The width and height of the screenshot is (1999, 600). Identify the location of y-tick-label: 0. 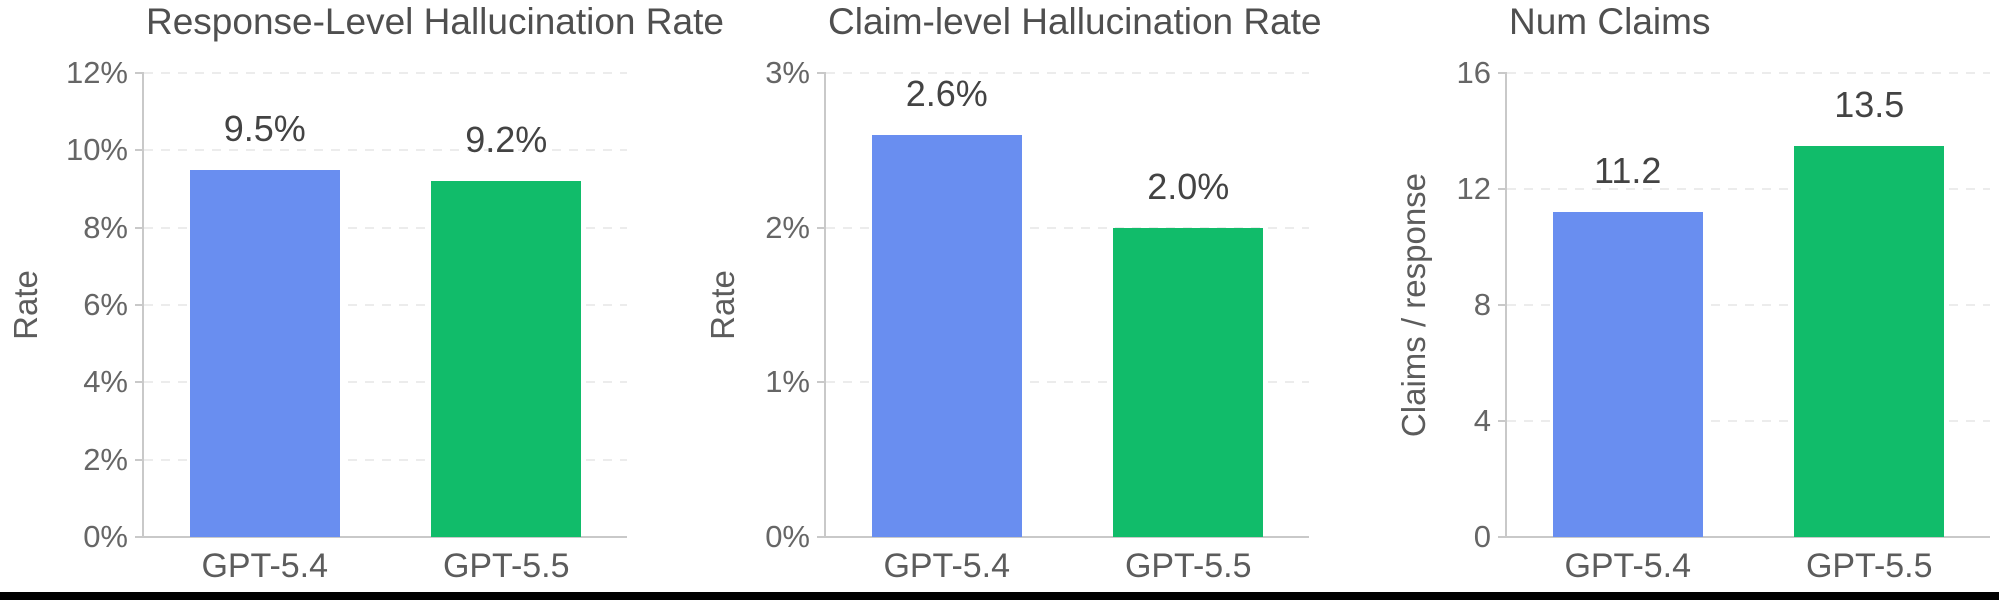
(1482, 536).